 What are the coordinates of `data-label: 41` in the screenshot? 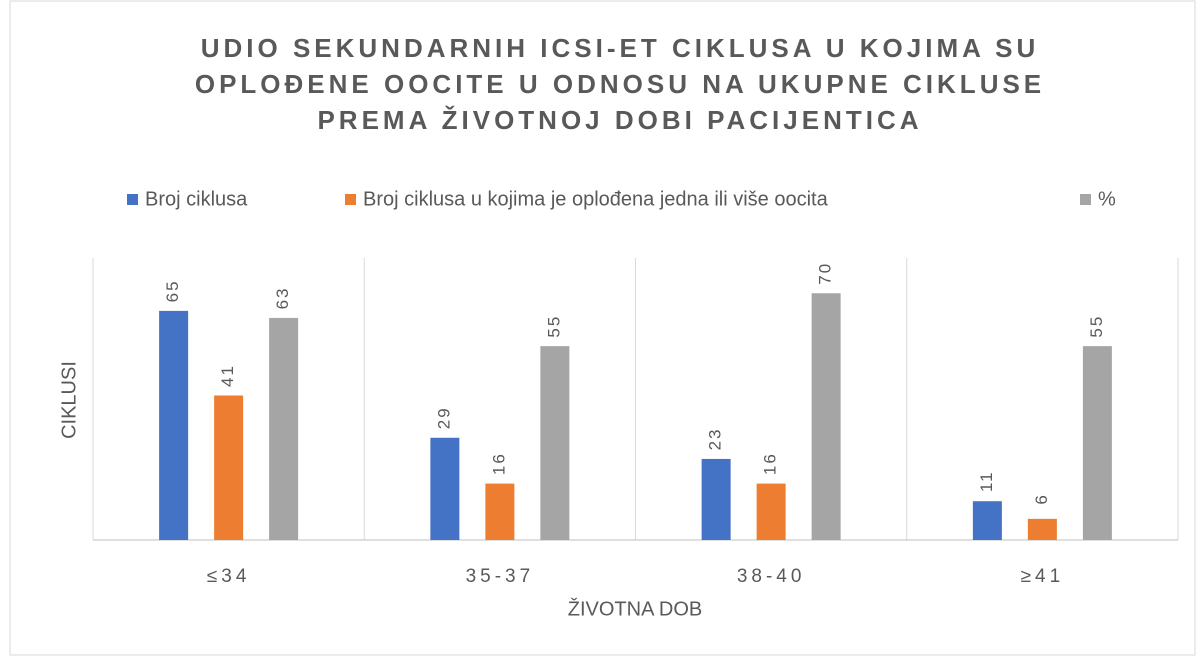 It's located at (227, 375).